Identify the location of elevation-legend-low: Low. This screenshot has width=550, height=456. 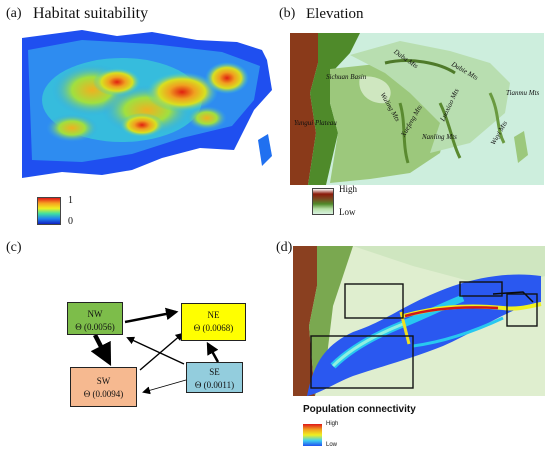
(347, 212).